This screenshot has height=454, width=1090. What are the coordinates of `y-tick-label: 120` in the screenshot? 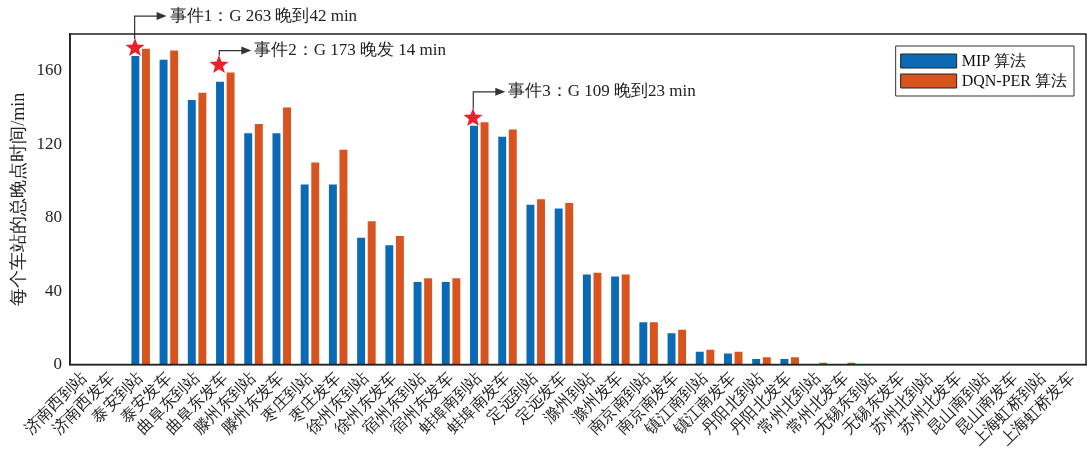 It's located at (49, 143).